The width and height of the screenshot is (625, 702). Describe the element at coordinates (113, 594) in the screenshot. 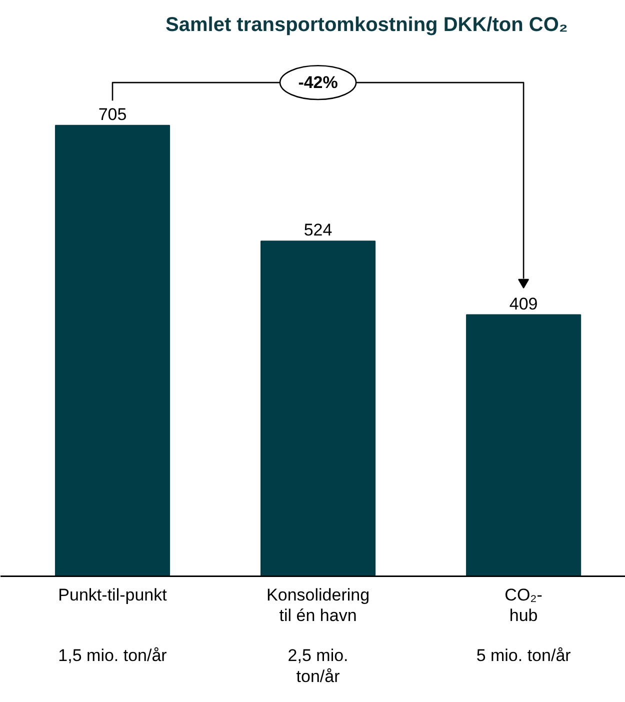

I see `x-tick-label: Punkt-til-punkt` at that location.